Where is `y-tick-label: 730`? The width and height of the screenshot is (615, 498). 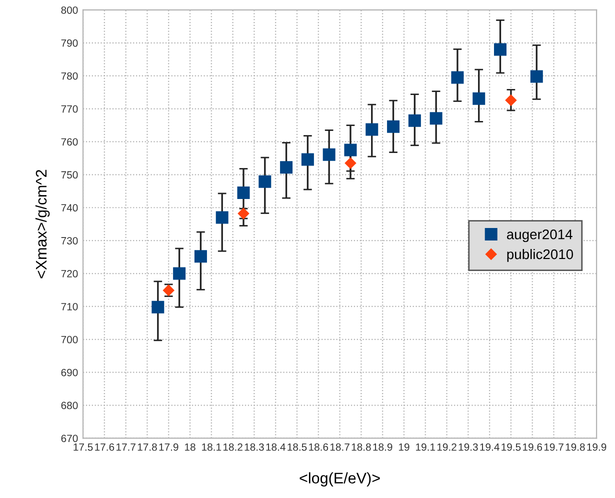
y-tick-label: 730 is located at coordinates (69, 240).